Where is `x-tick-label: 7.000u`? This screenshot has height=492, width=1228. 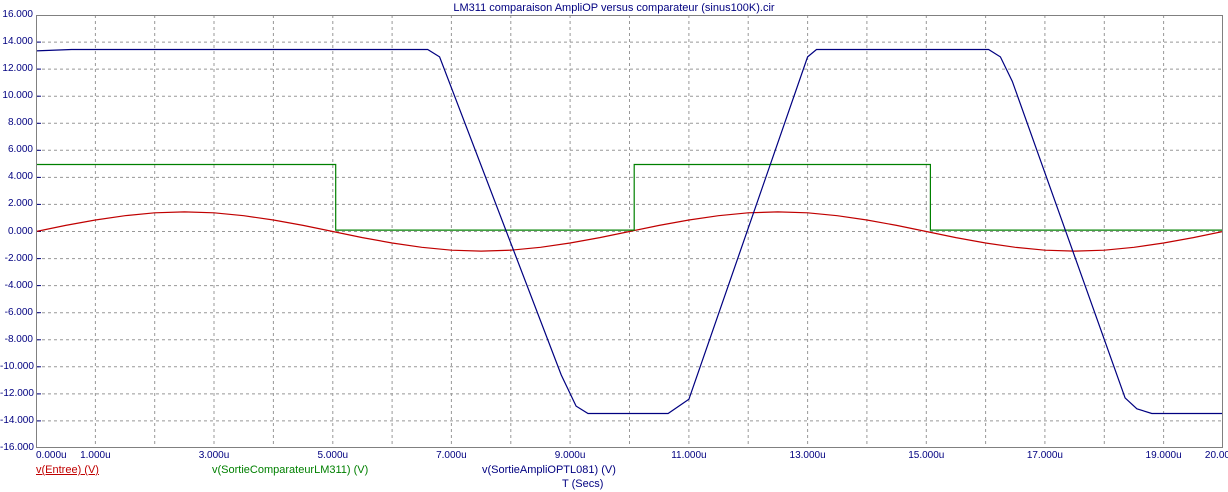 x-tick-label: 7.000u is located at coordinates (451, 455).